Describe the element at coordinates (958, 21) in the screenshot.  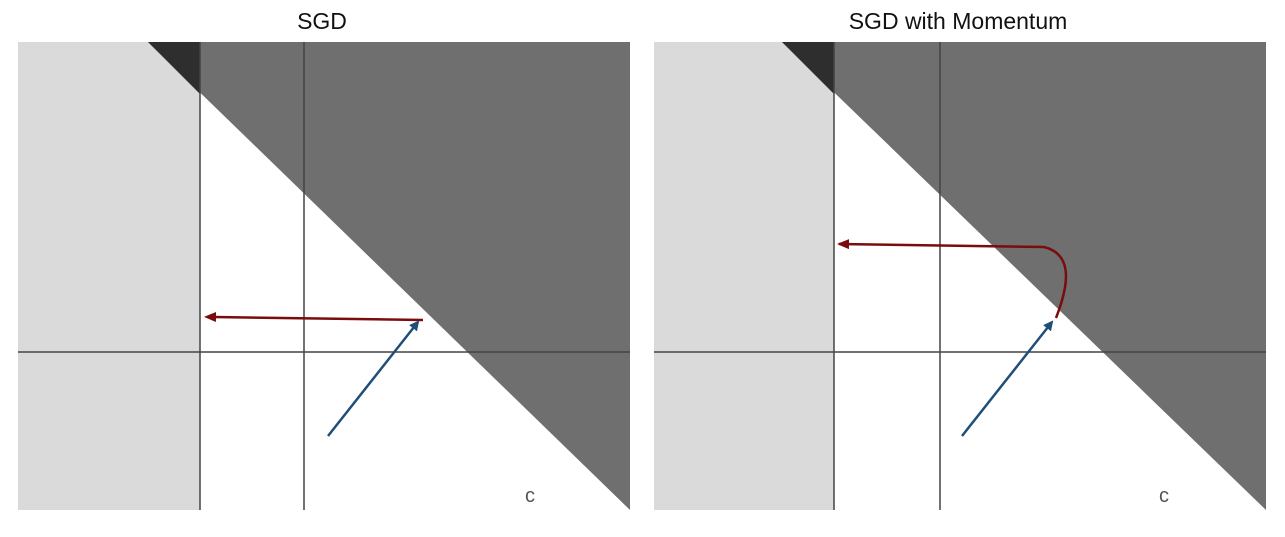
I see `panel-title-momentum: SGD with Momentum` at that location.